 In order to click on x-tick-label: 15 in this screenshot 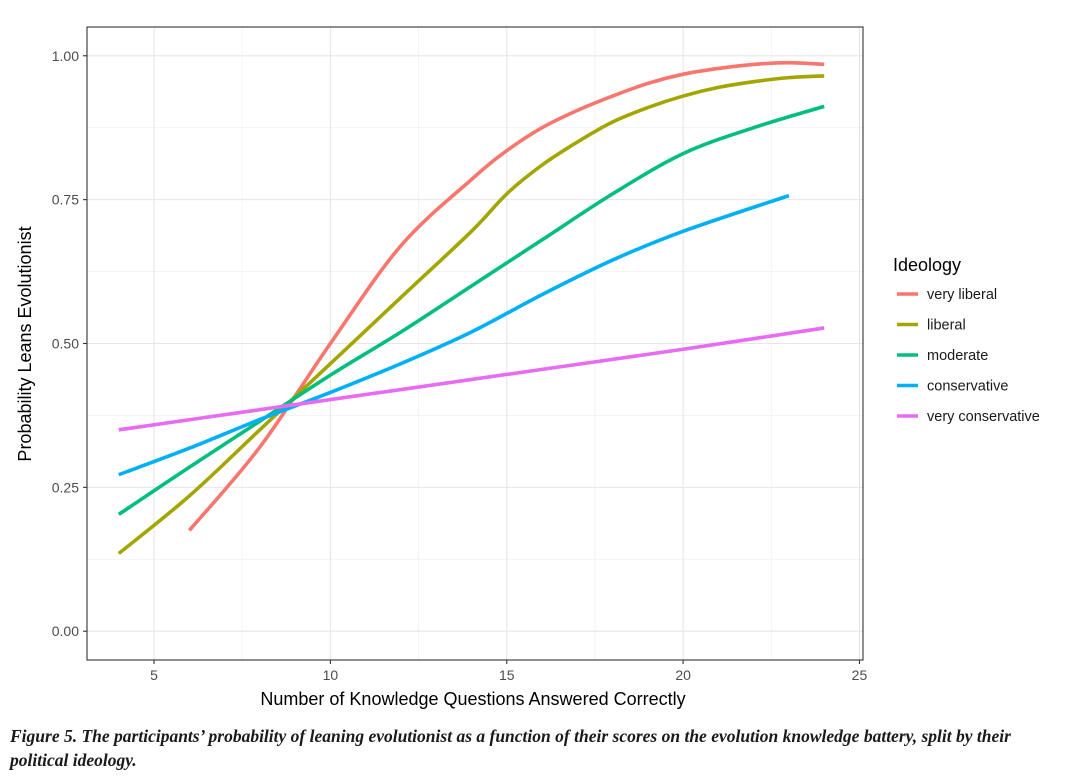, I will do `click(507, 675)`.